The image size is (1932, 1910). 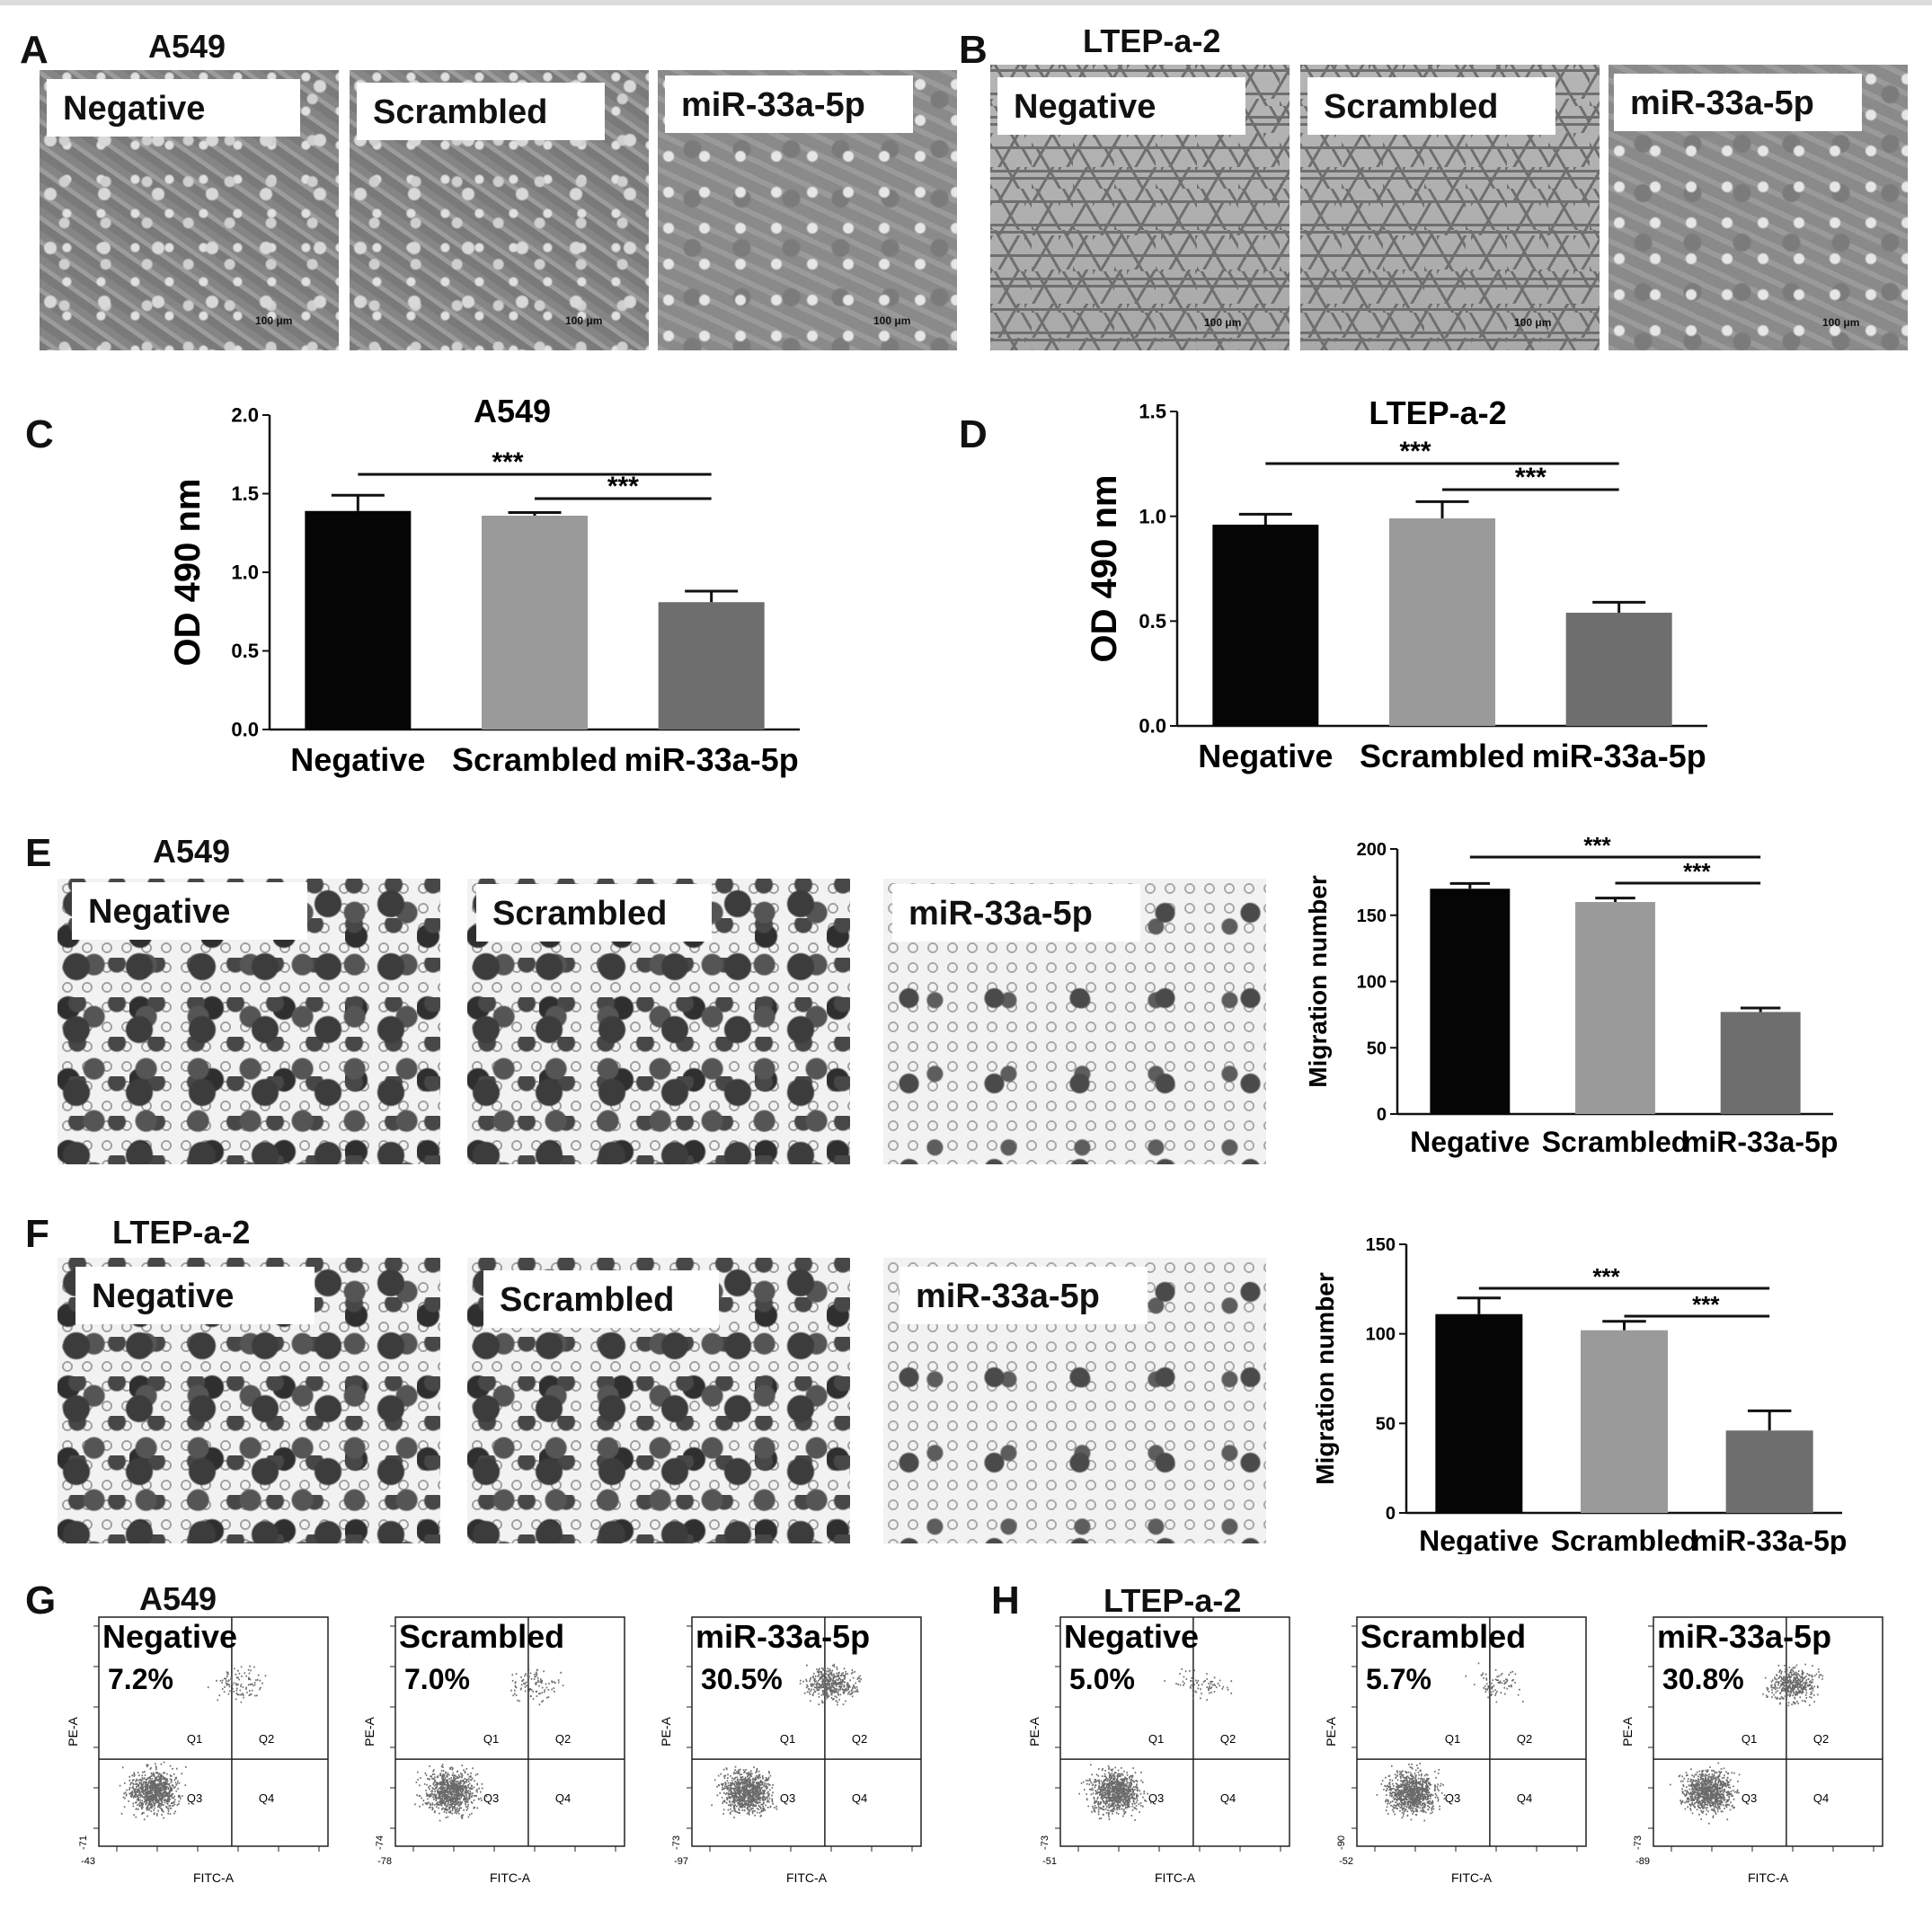 What do you see at coordinates (192, 852) in the screenshot?
I see `panel-e-cell-line: A549` at bounding box center [192, 852].